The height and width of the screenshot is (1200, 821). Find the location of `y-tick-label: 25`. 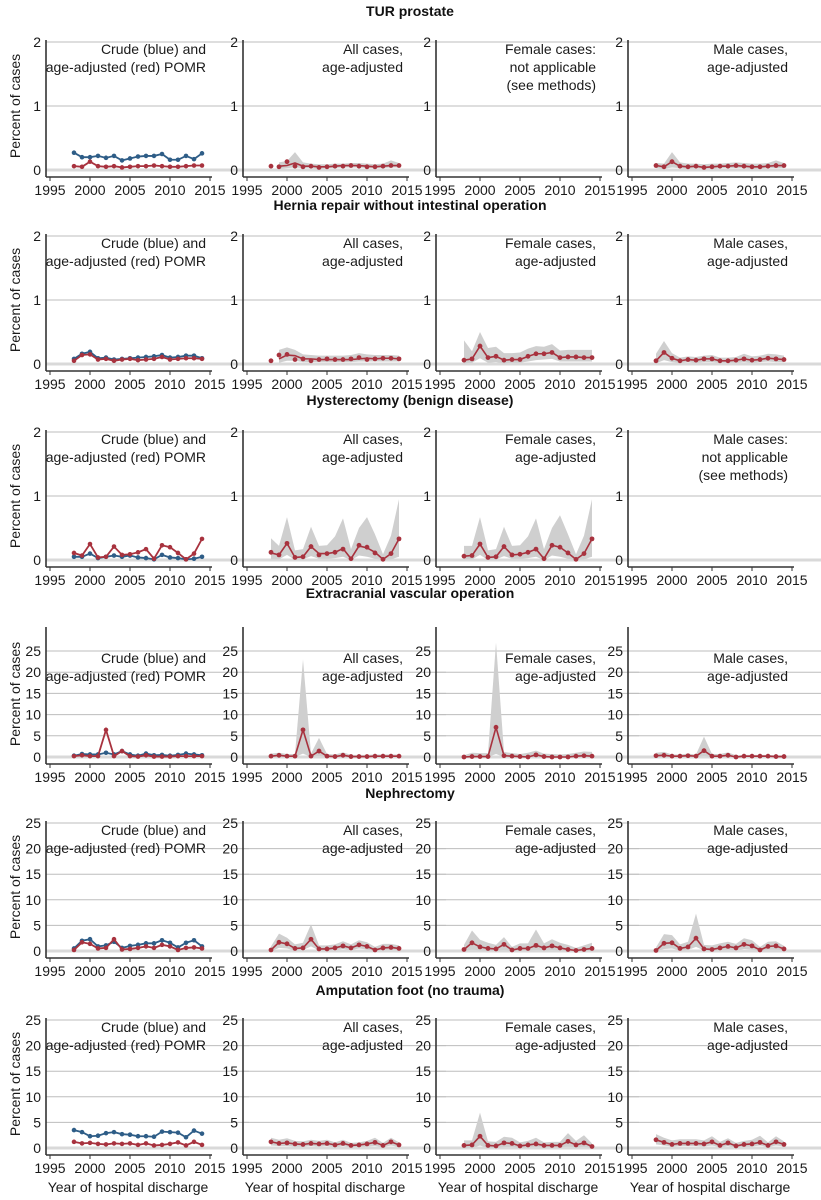

y-tick-label: 25 is located at coordinates (423, 651).